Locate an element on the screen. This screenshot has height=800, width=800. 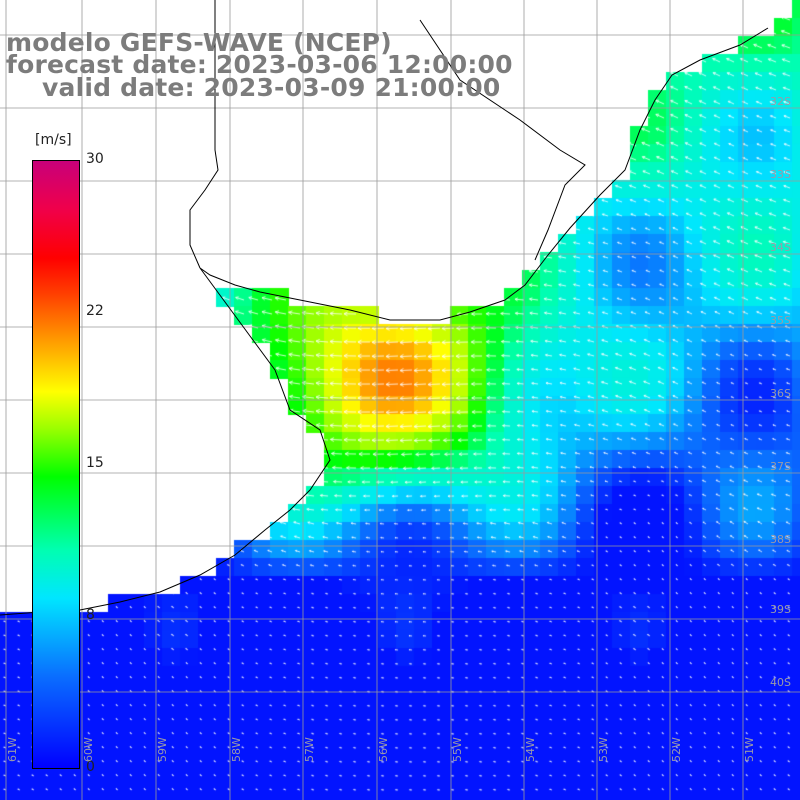
lat-label-36s: 36S is located at coordinates (780, 393).